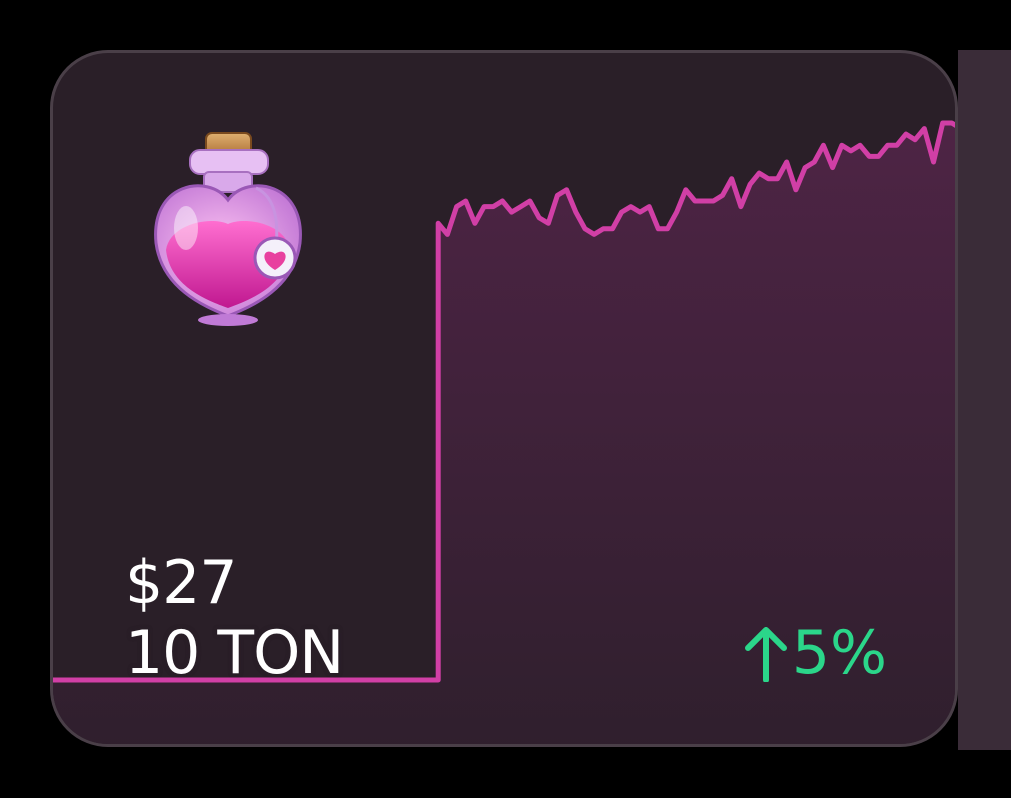 This screenshot has width=1011, height=798. I want to click on price-change-percent: 5%, so click(839, 653).